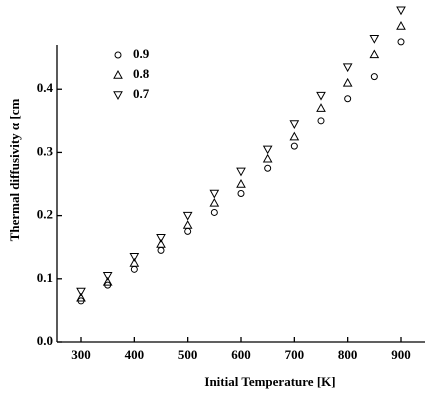 The height and width of the screenshot is (400, 425). Describe the element at coordinates (141, 73) in the screenshot. I see `legend-label: 0.8` at that location.